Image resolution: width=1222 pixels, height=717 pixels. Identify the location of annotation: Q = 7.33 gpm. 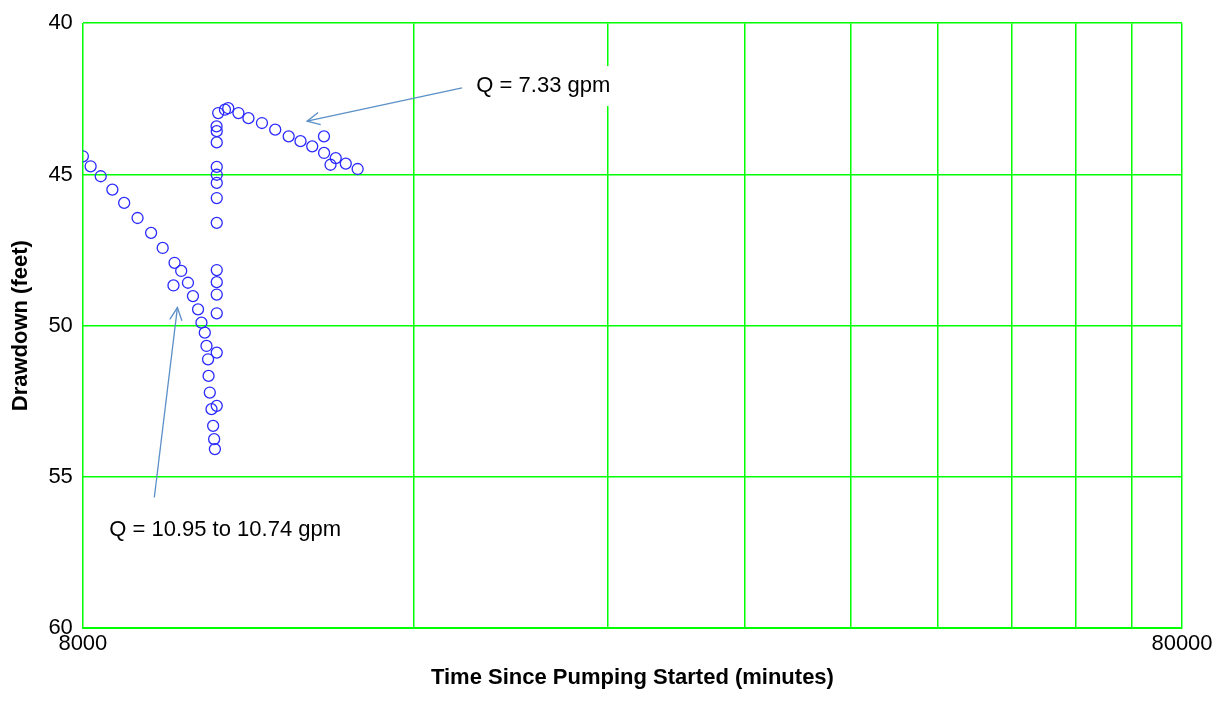
(543, 85).